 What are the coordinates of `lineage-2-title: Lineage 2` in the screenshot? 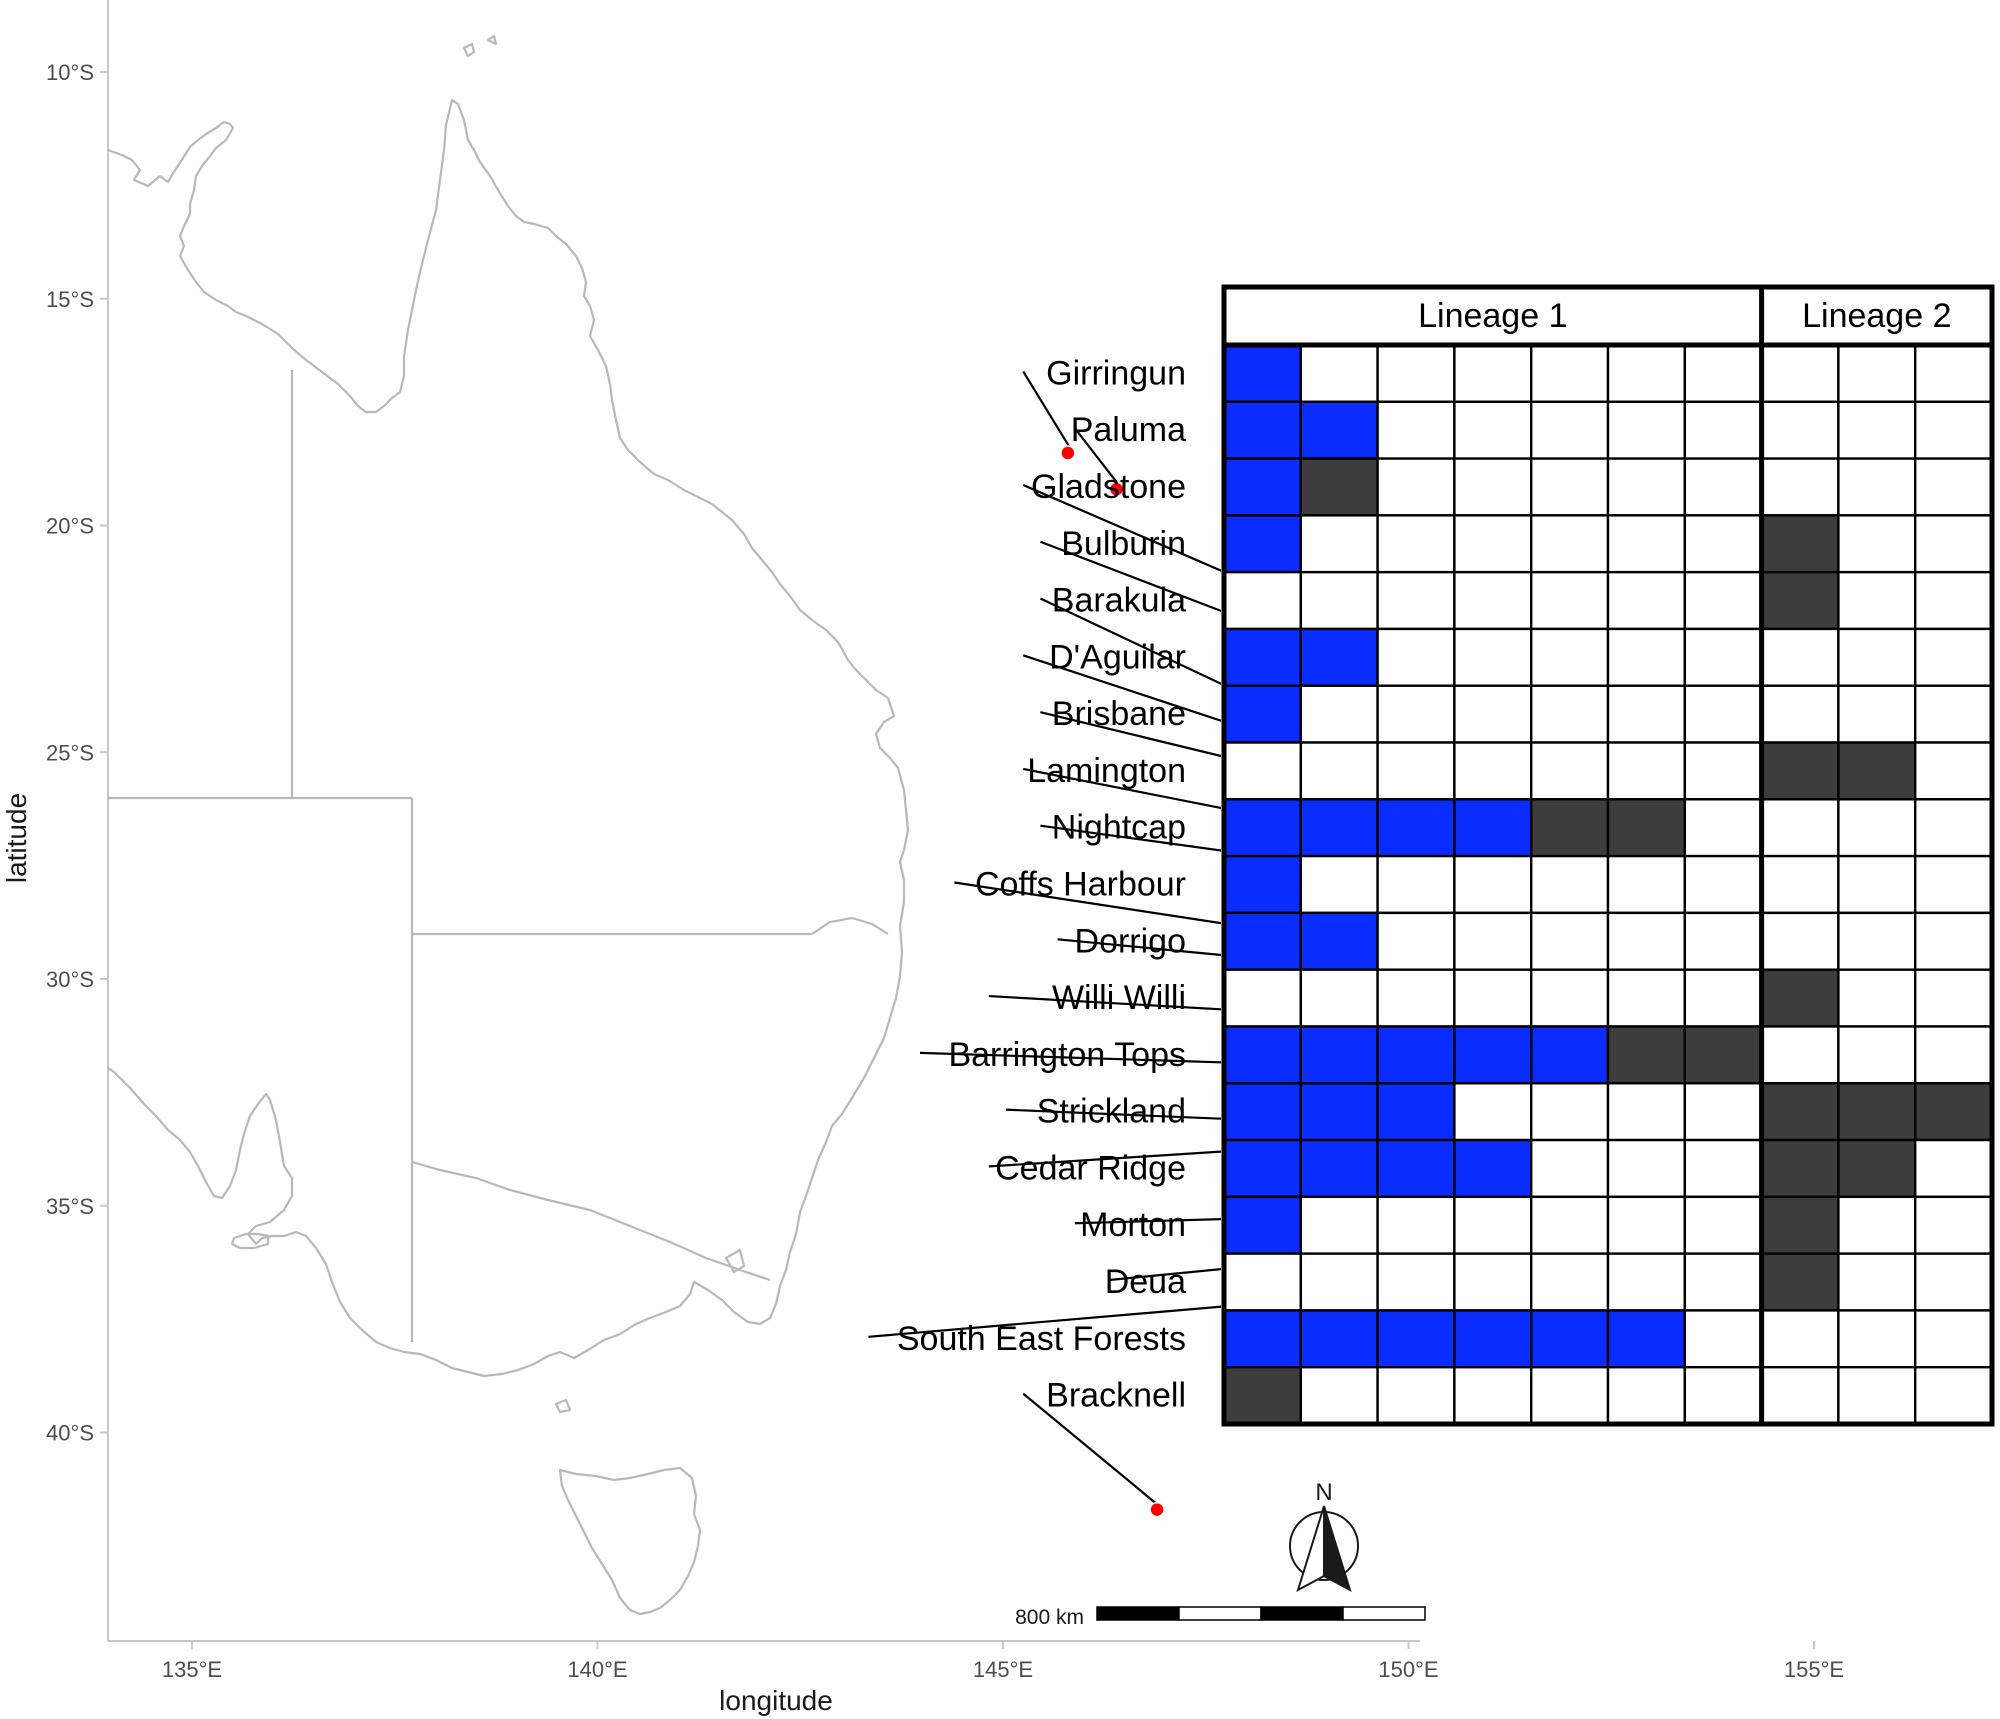 It's located at (1876, 316).